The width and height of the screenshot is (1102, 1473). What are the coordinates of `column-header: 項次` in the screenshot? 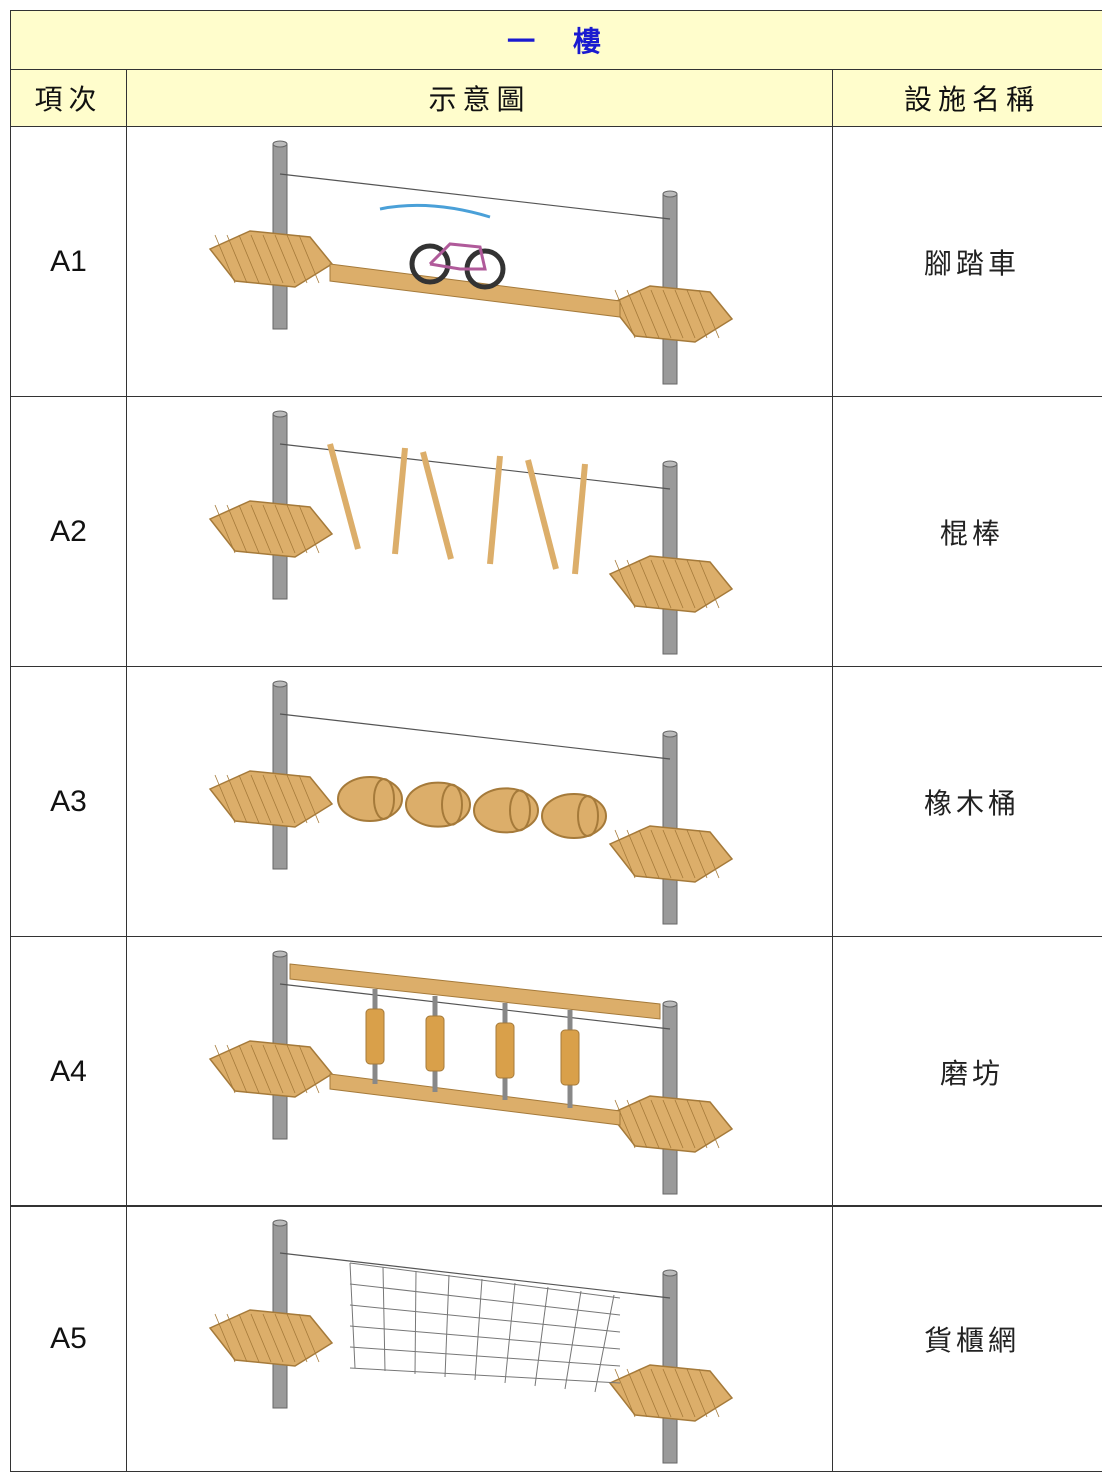 It's located at (68, 99).